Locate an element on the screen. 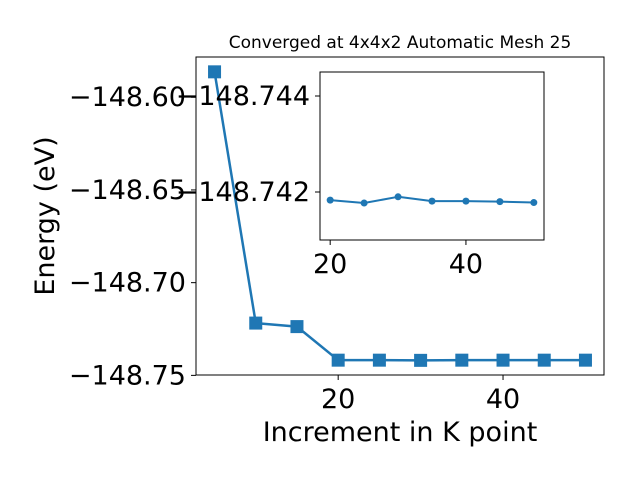 Image resolution: width=640 pixels, height=480 pixels. inset-series is located at coordinates (432, 200).